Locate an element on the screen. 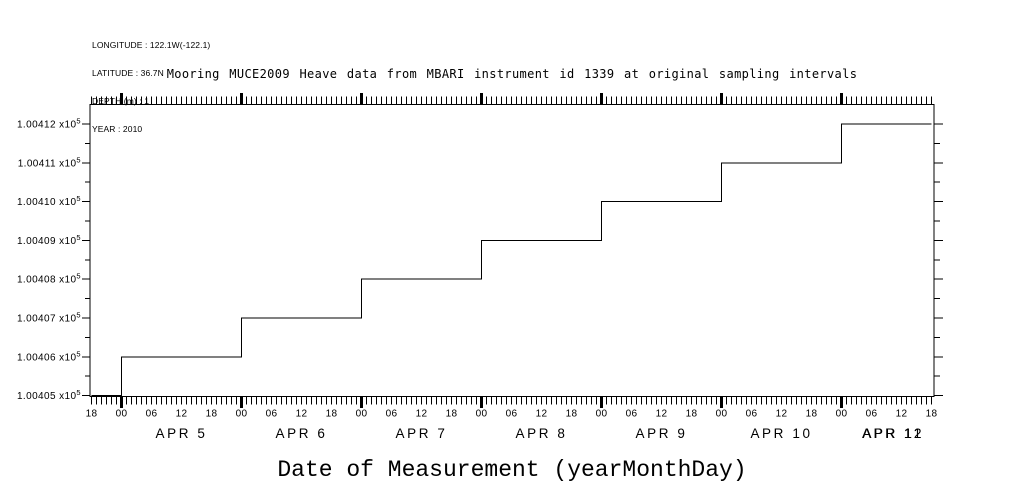  x-date-label: APR 11 is located at coordinates (892, 433).